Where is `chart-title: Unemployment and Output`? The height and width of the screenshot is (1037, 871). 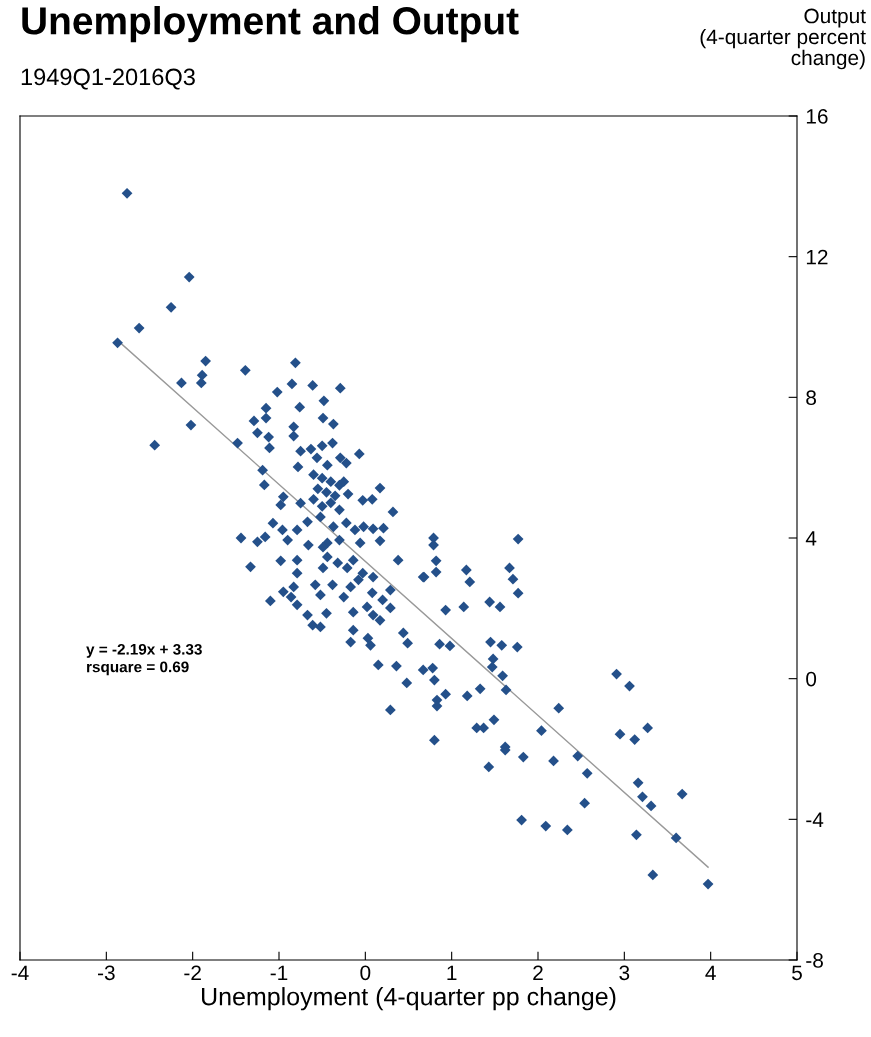 chart-title: Unemployment and Output is located at coordinates (270, 24).